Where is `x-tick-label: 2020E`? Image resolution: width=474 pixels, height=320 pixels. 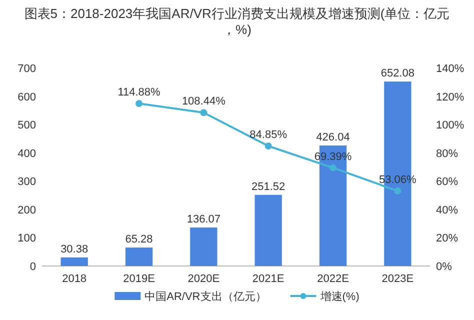
x-tick-label: 2020E is located at coordinates (204, 279).